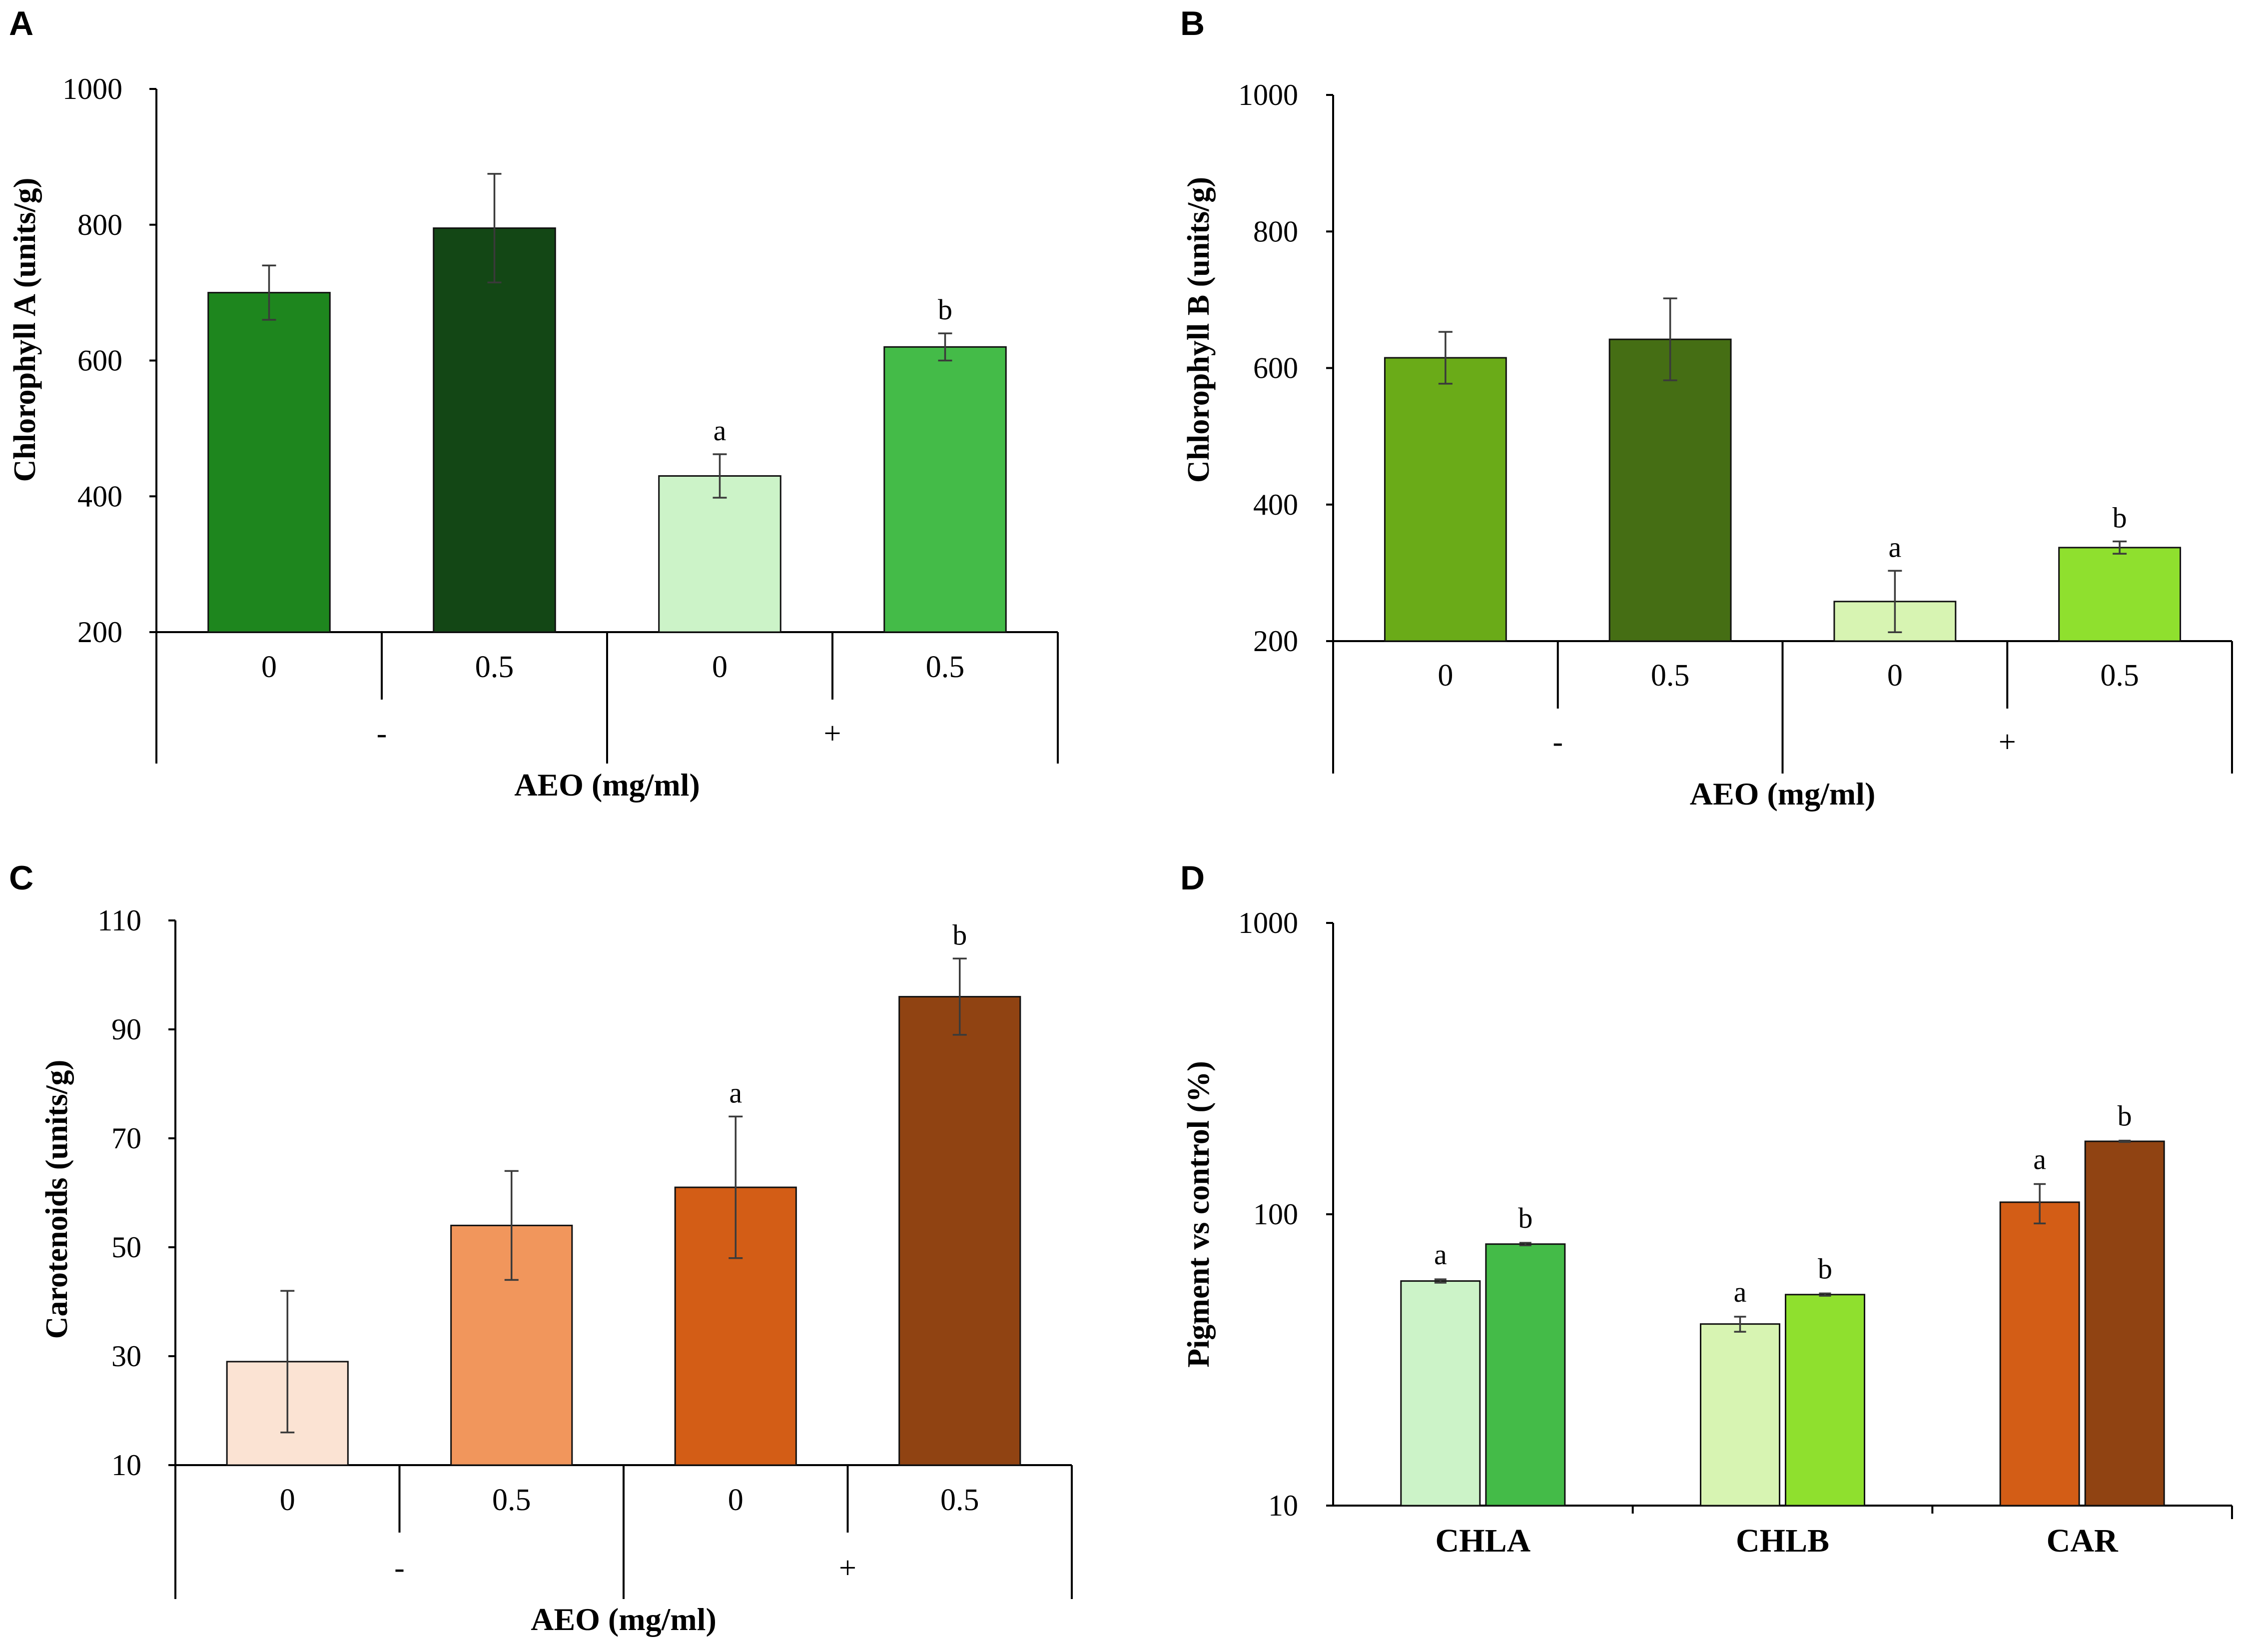 The height and width of the screenshot is (1652, 2243). What do you see at coordinates (1276, 1214) in the screenshot?
I see `y-tick-label: 100` at bounding box center [1276, 1214].